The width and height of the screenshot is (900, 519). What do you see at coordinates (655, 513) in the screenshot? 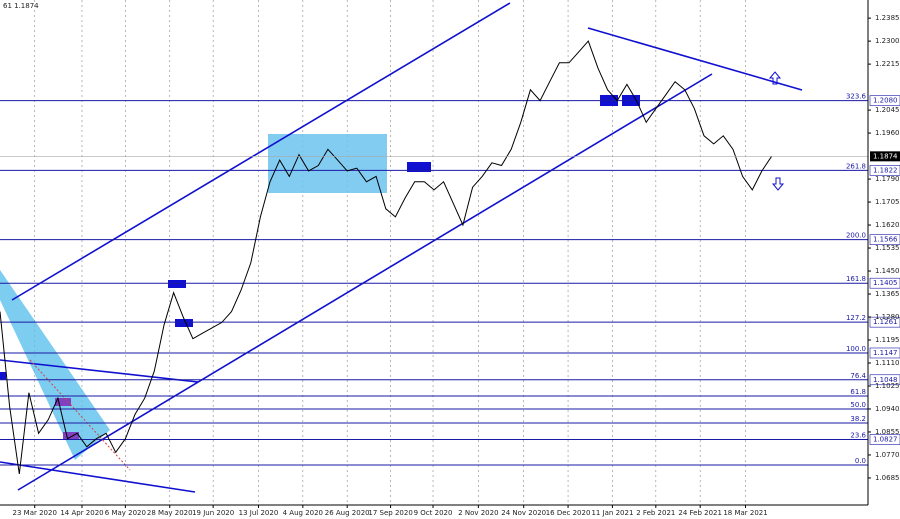
I see `x-tick-label: 2 Feb 2021` at bounding box center [655, 513].